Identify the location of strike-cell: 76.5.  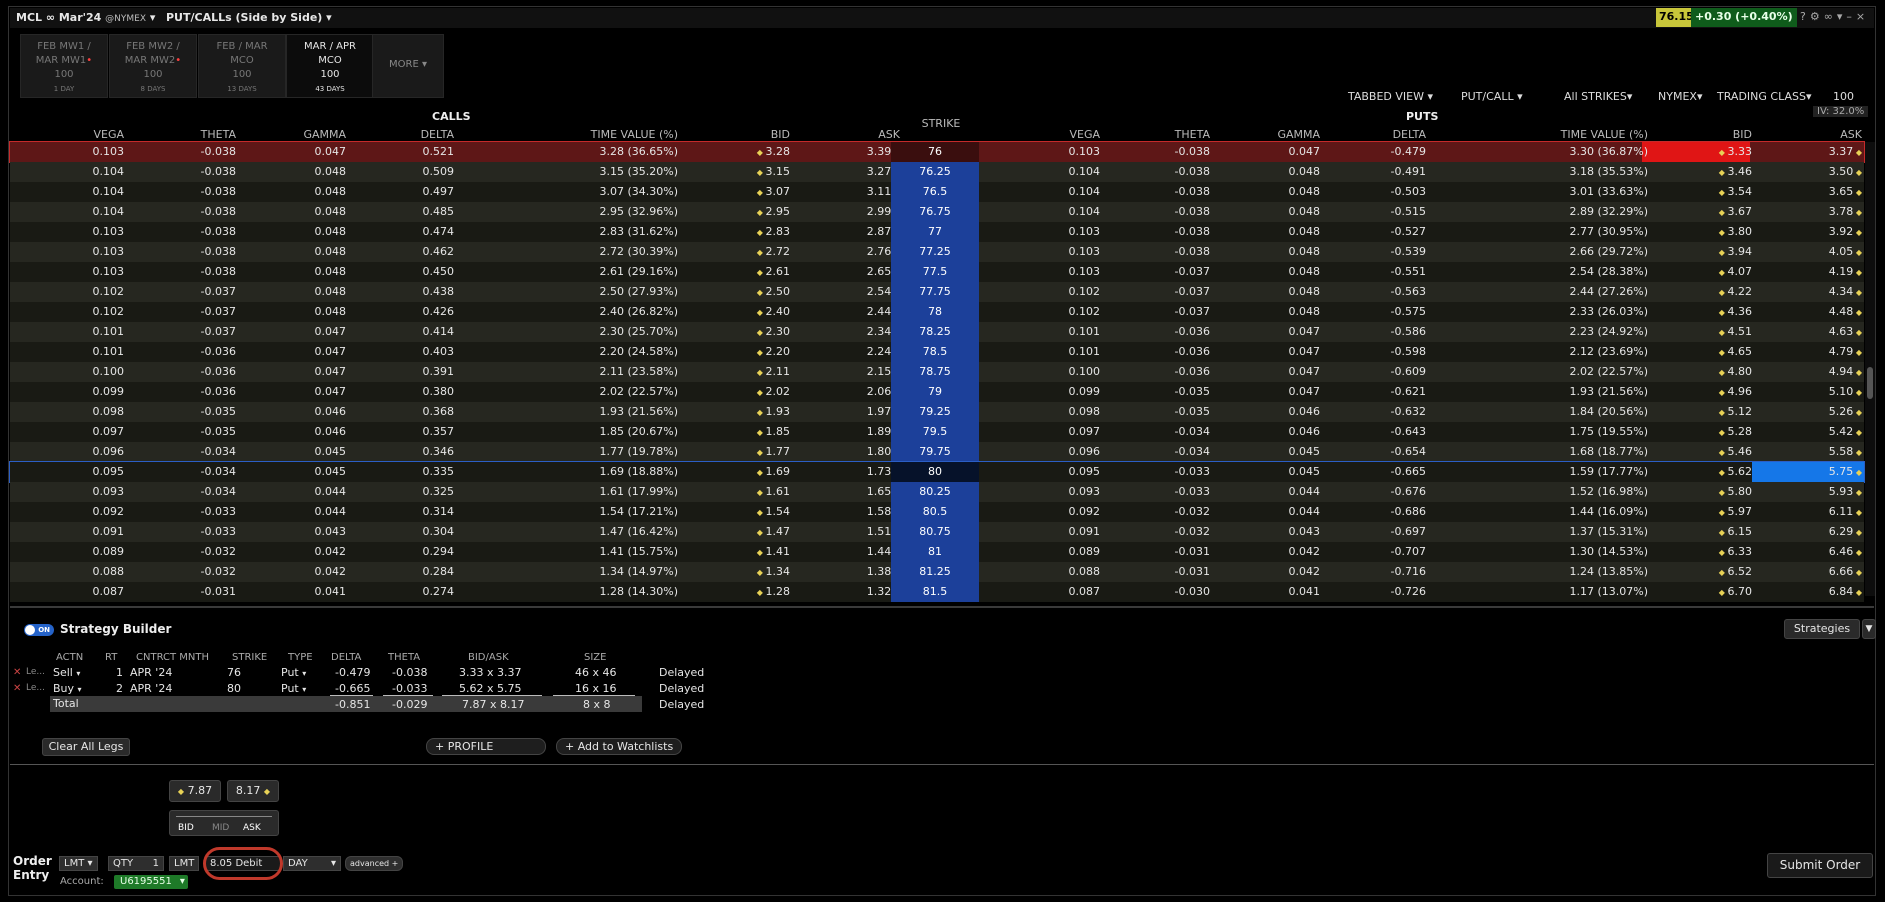
(935, 192).